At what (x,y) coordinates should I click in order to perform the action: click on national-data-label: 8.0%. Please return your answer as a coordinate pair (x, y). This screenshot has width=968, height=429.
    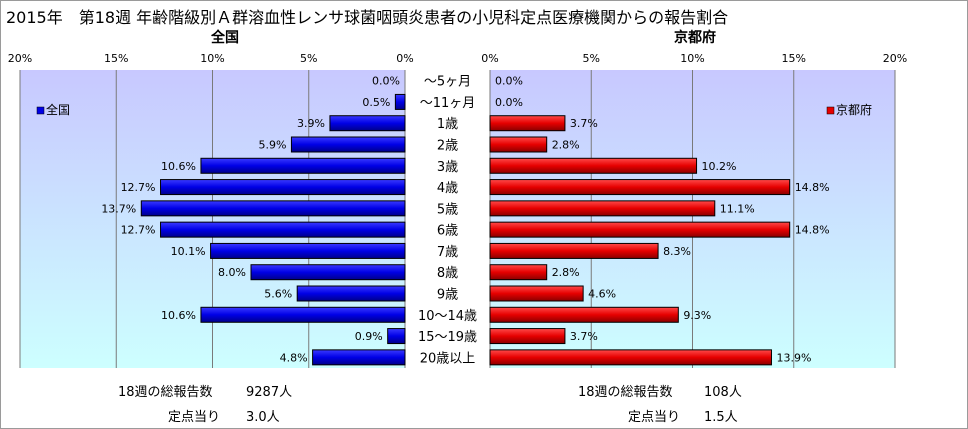
    Looking at the image, I should click on (232, 272).